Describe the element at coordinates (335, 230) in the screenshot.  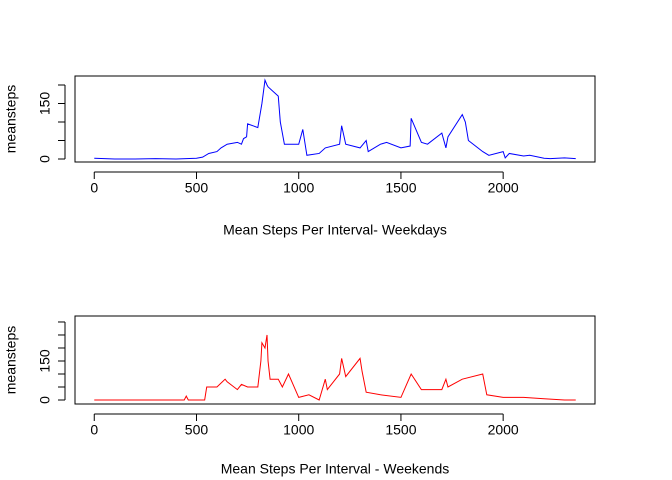
I see `panel-title: Mean Steps Per Interval- Weekdays` at that location.